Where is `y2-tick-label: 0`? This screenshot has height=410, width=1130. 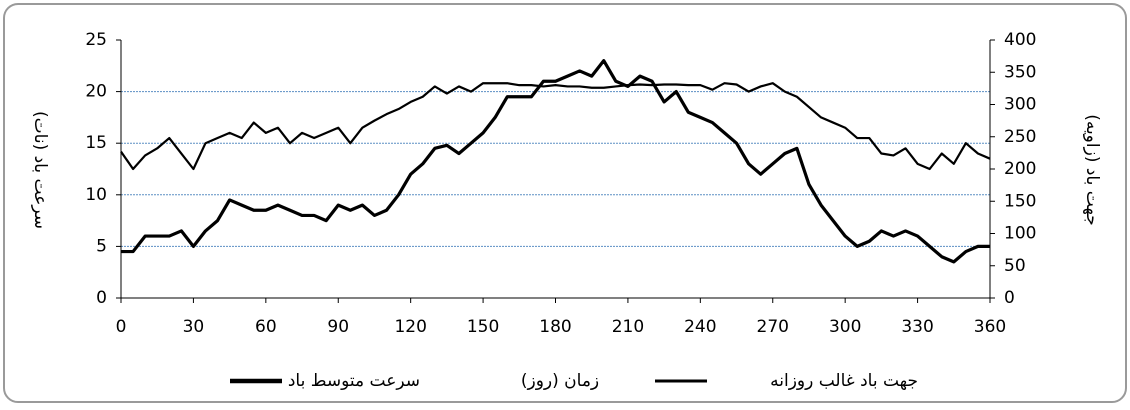
y2-tick-label: 0 is located at coordinates (1009, 298).